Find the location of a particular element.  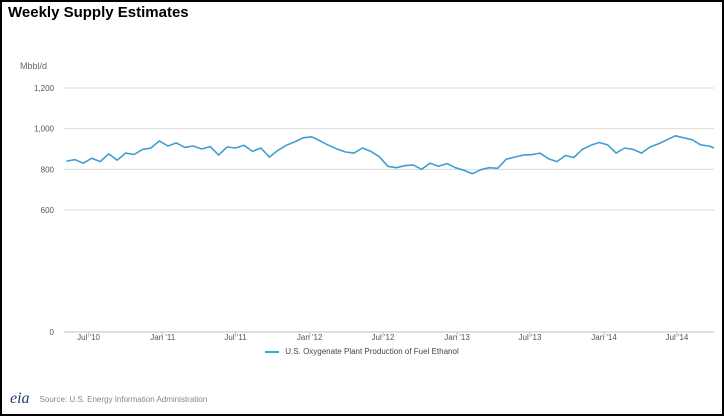

x-tick-label: Jan '11 is located at coordinates (163, 337).